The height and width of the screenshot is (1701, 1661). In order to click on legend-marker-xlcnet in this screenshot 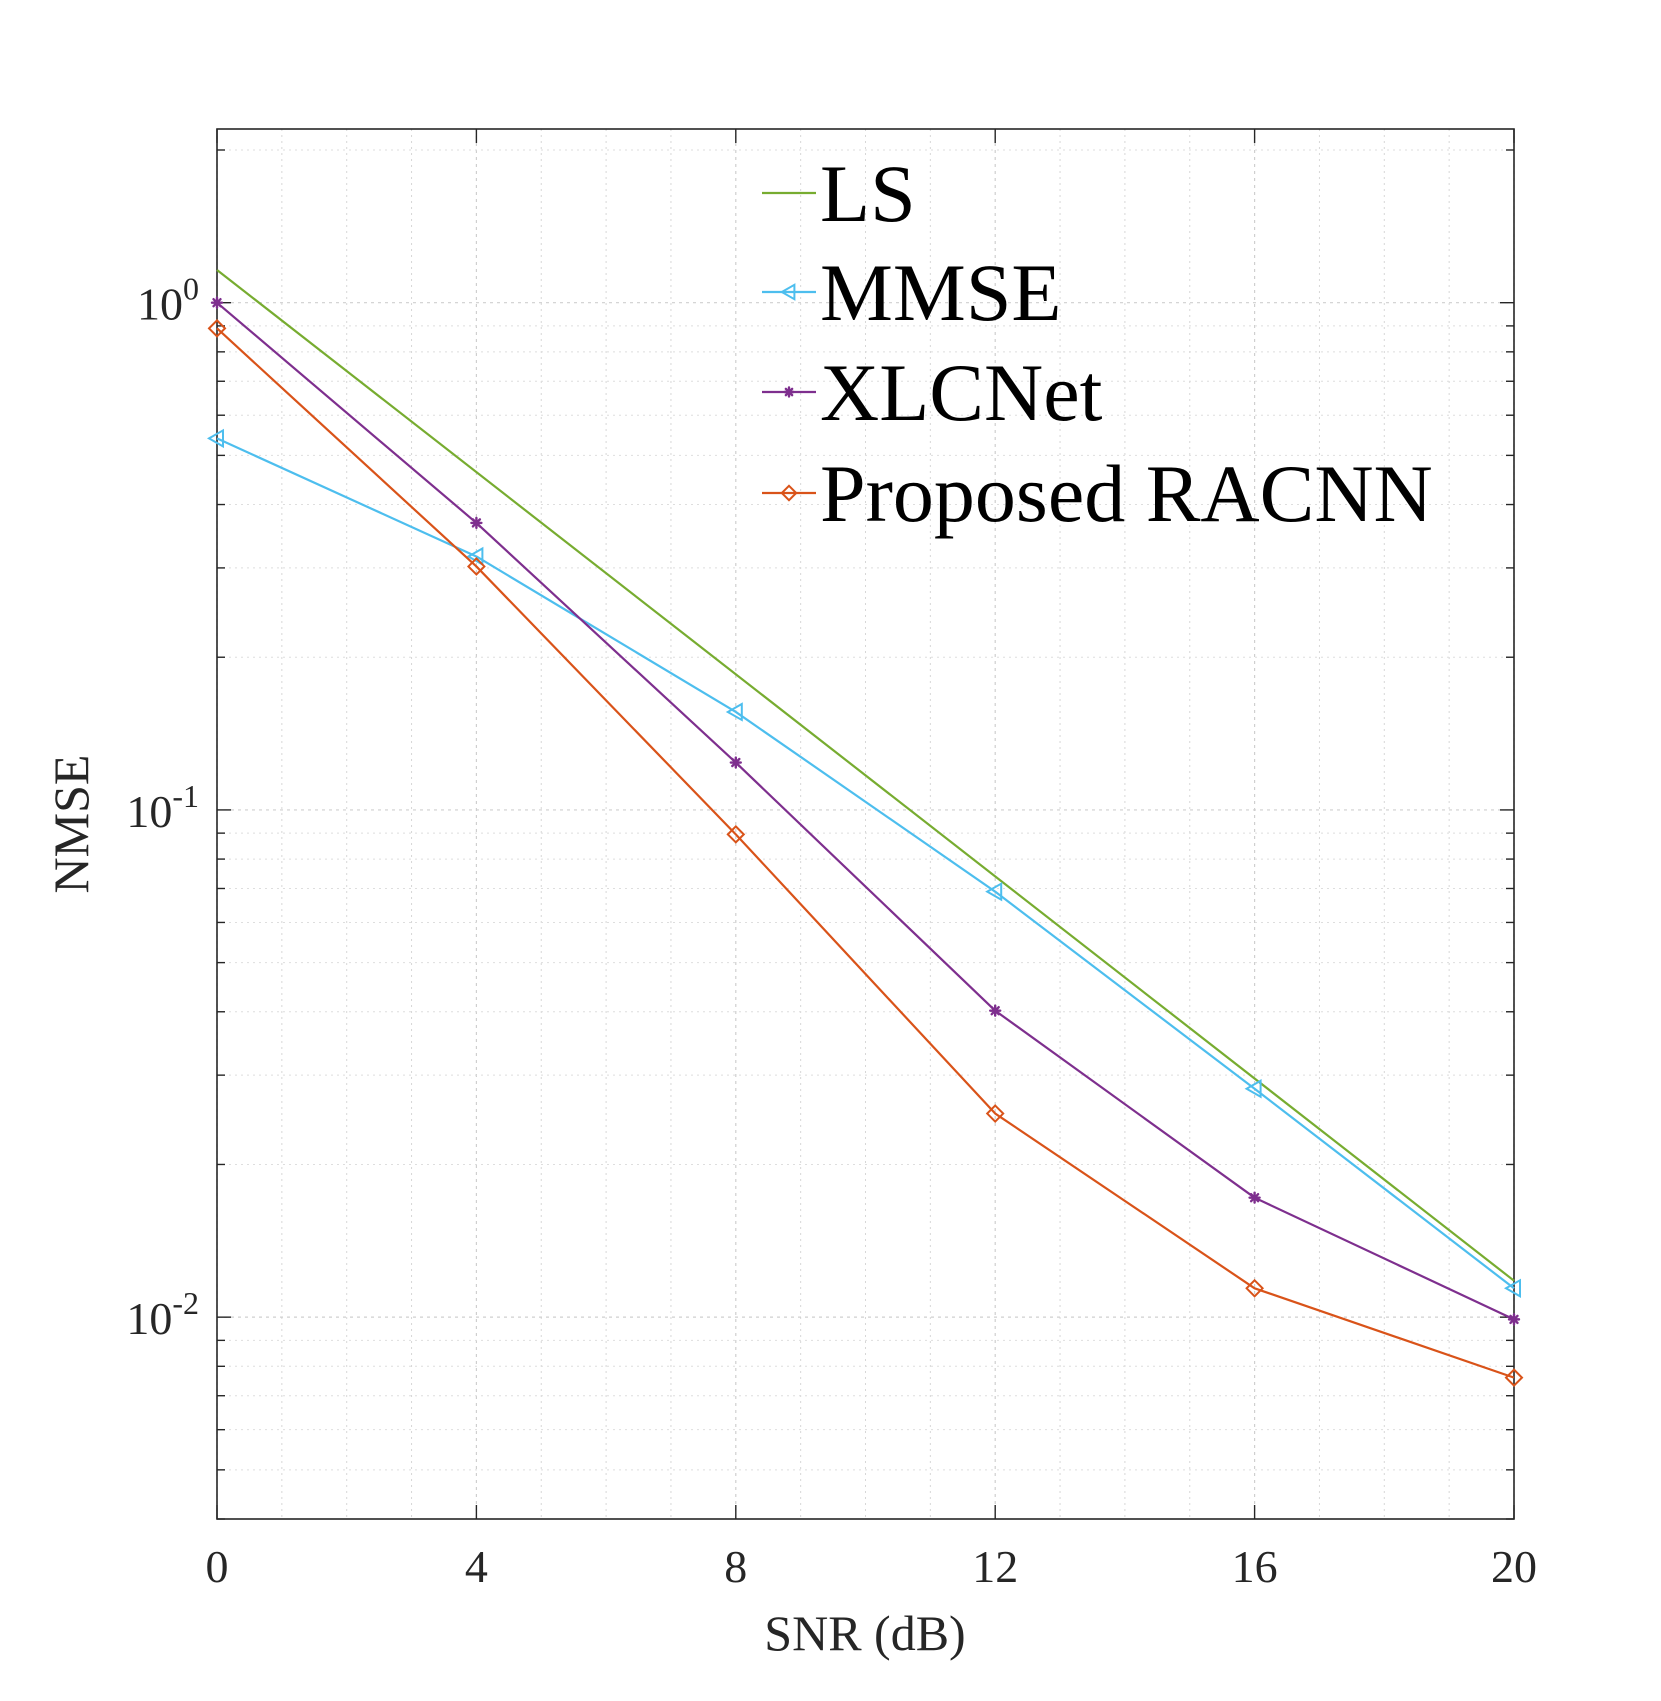, I will do `click(789, 392)`.